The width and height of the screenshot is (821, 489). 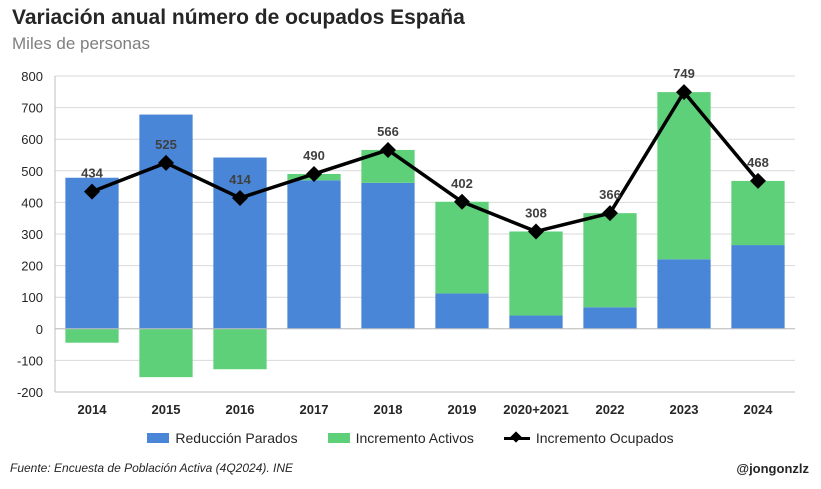 I want to click on y-tick-label: 200, so click(x=32, y=266).